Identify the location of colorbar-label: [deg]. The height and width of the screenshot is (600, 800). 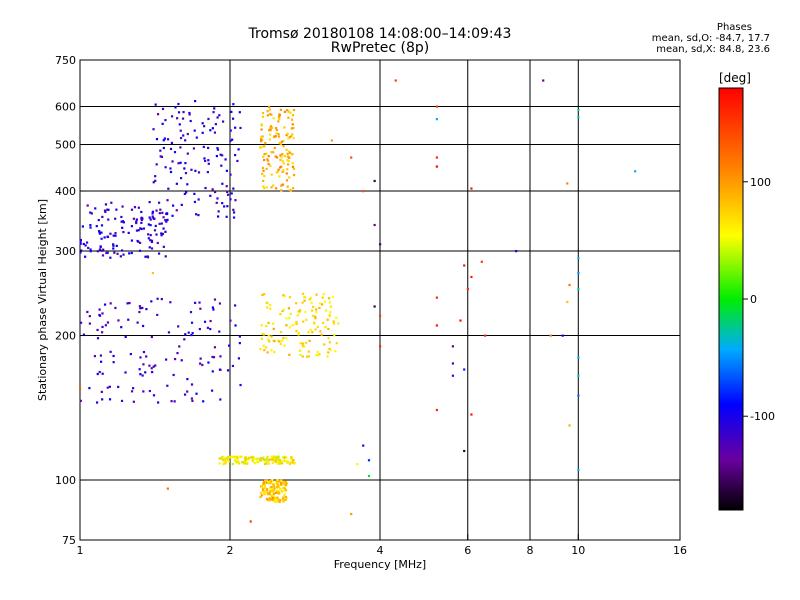
(735, 78).